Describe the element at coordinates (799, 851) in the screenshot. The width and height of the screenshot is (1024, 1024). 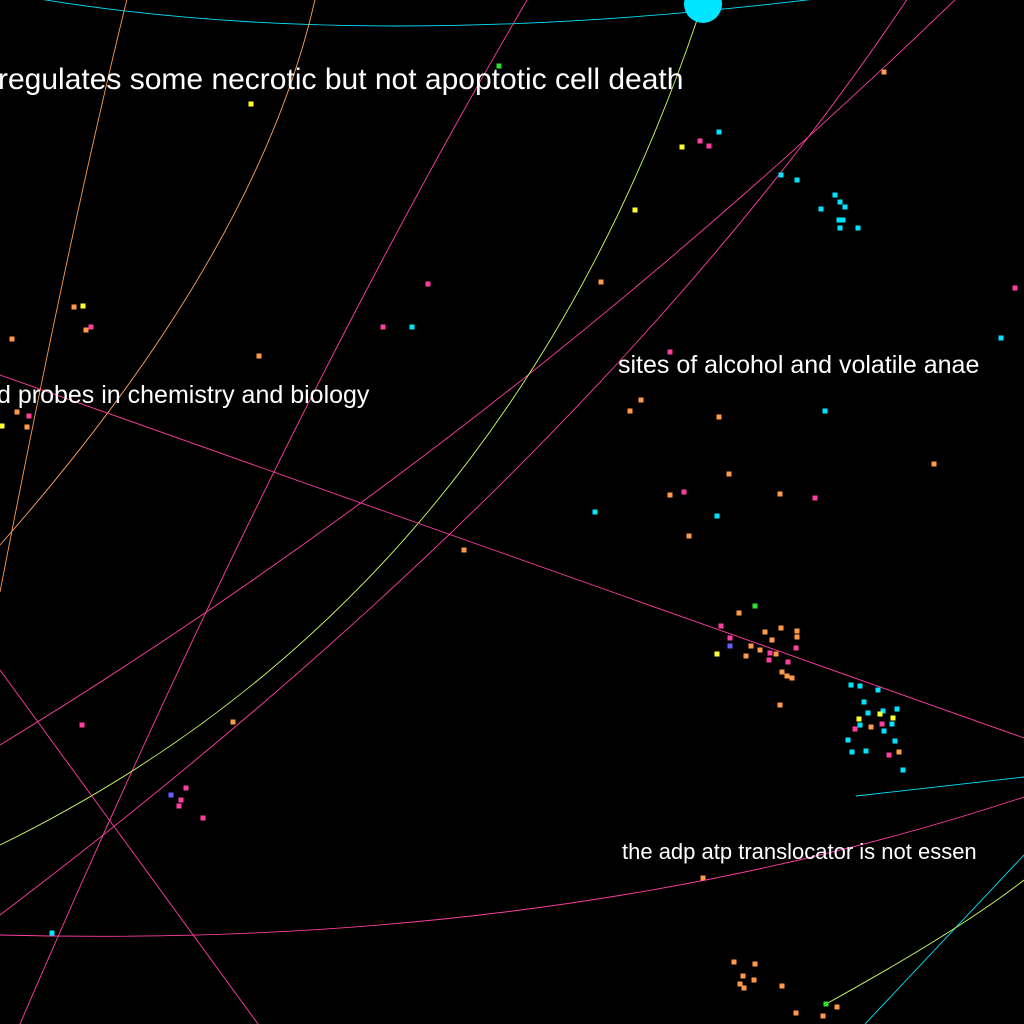
I see `label-adp-atp-translocator: the adp atp translocator is not essen` at that location.